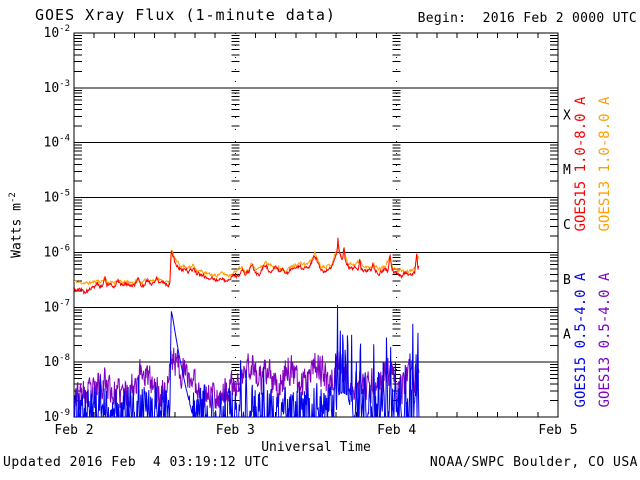  What do you see at coordinates (567, 115) in the screenshot?
I see `flare-class-letter-x: X` at bounding box center [567, 115].